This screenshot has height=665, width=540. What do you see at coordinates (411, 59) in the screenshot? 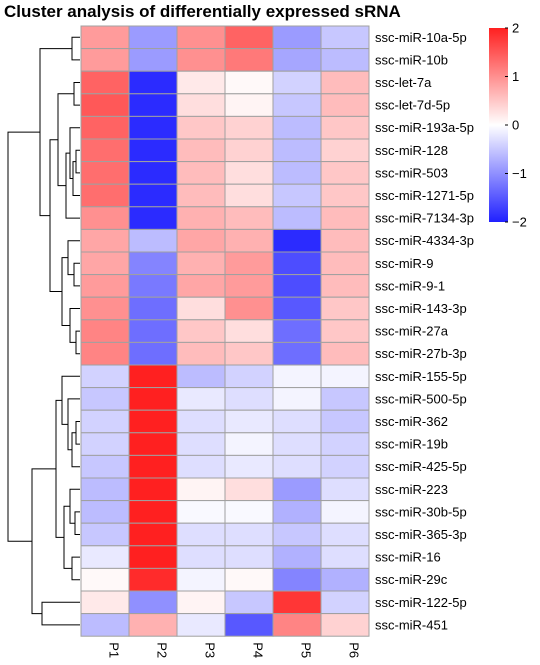
I see `row-label: ssc-miR-10b` at bounding box center [411, 59].